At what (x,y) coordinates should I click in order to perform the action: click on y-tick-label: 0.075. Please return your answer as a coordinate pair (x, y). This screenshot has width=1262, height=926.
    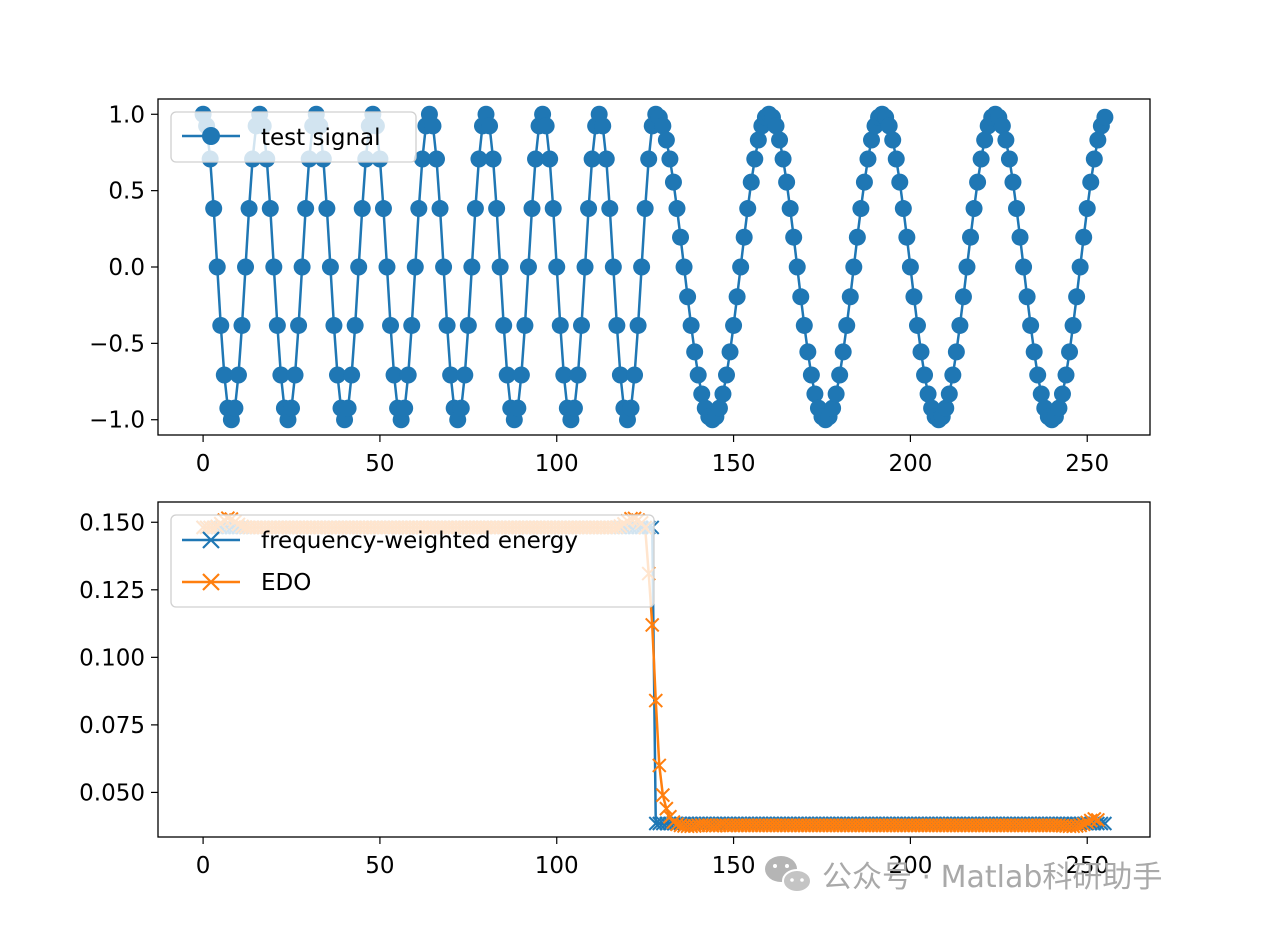
    Looking at the image, I should click on (112, 726).